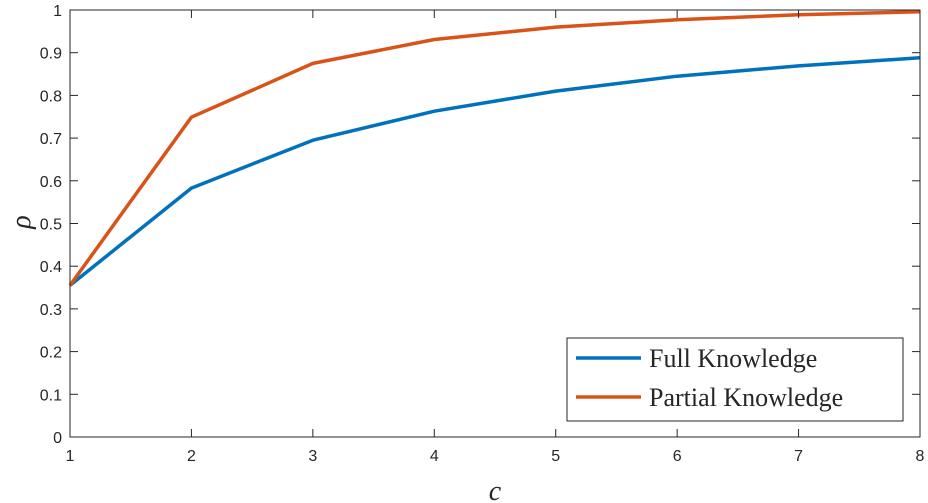 The image size is (928, 503). Describe the element at coordinates (51, 139) in the screenshot. I see `y-tick-label: 0.7` at that location.